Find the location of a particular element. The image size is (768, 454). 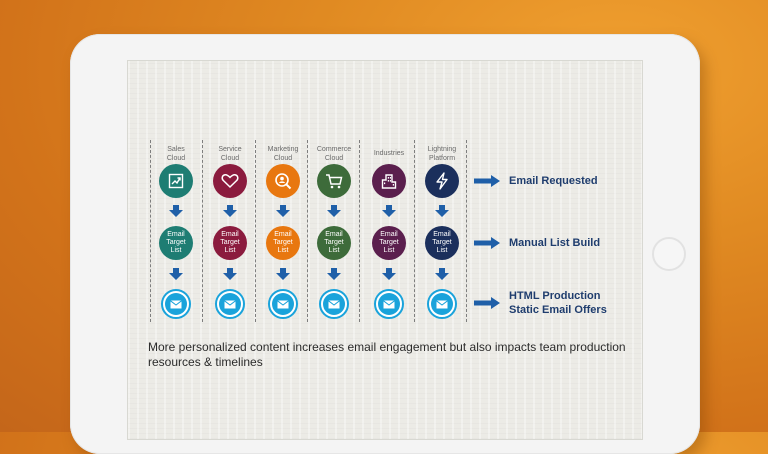

row-label-manual-list-build: Manual List Build is located at coordinates (555, 243).